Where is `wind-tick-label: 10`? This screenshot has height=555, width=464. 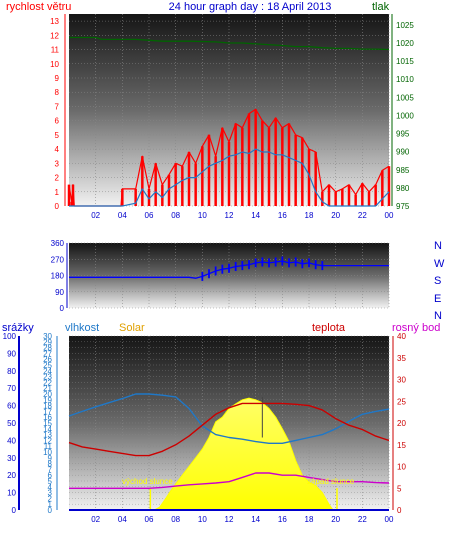
wind-tick-label: 10 is located at coordinates (54, 64).